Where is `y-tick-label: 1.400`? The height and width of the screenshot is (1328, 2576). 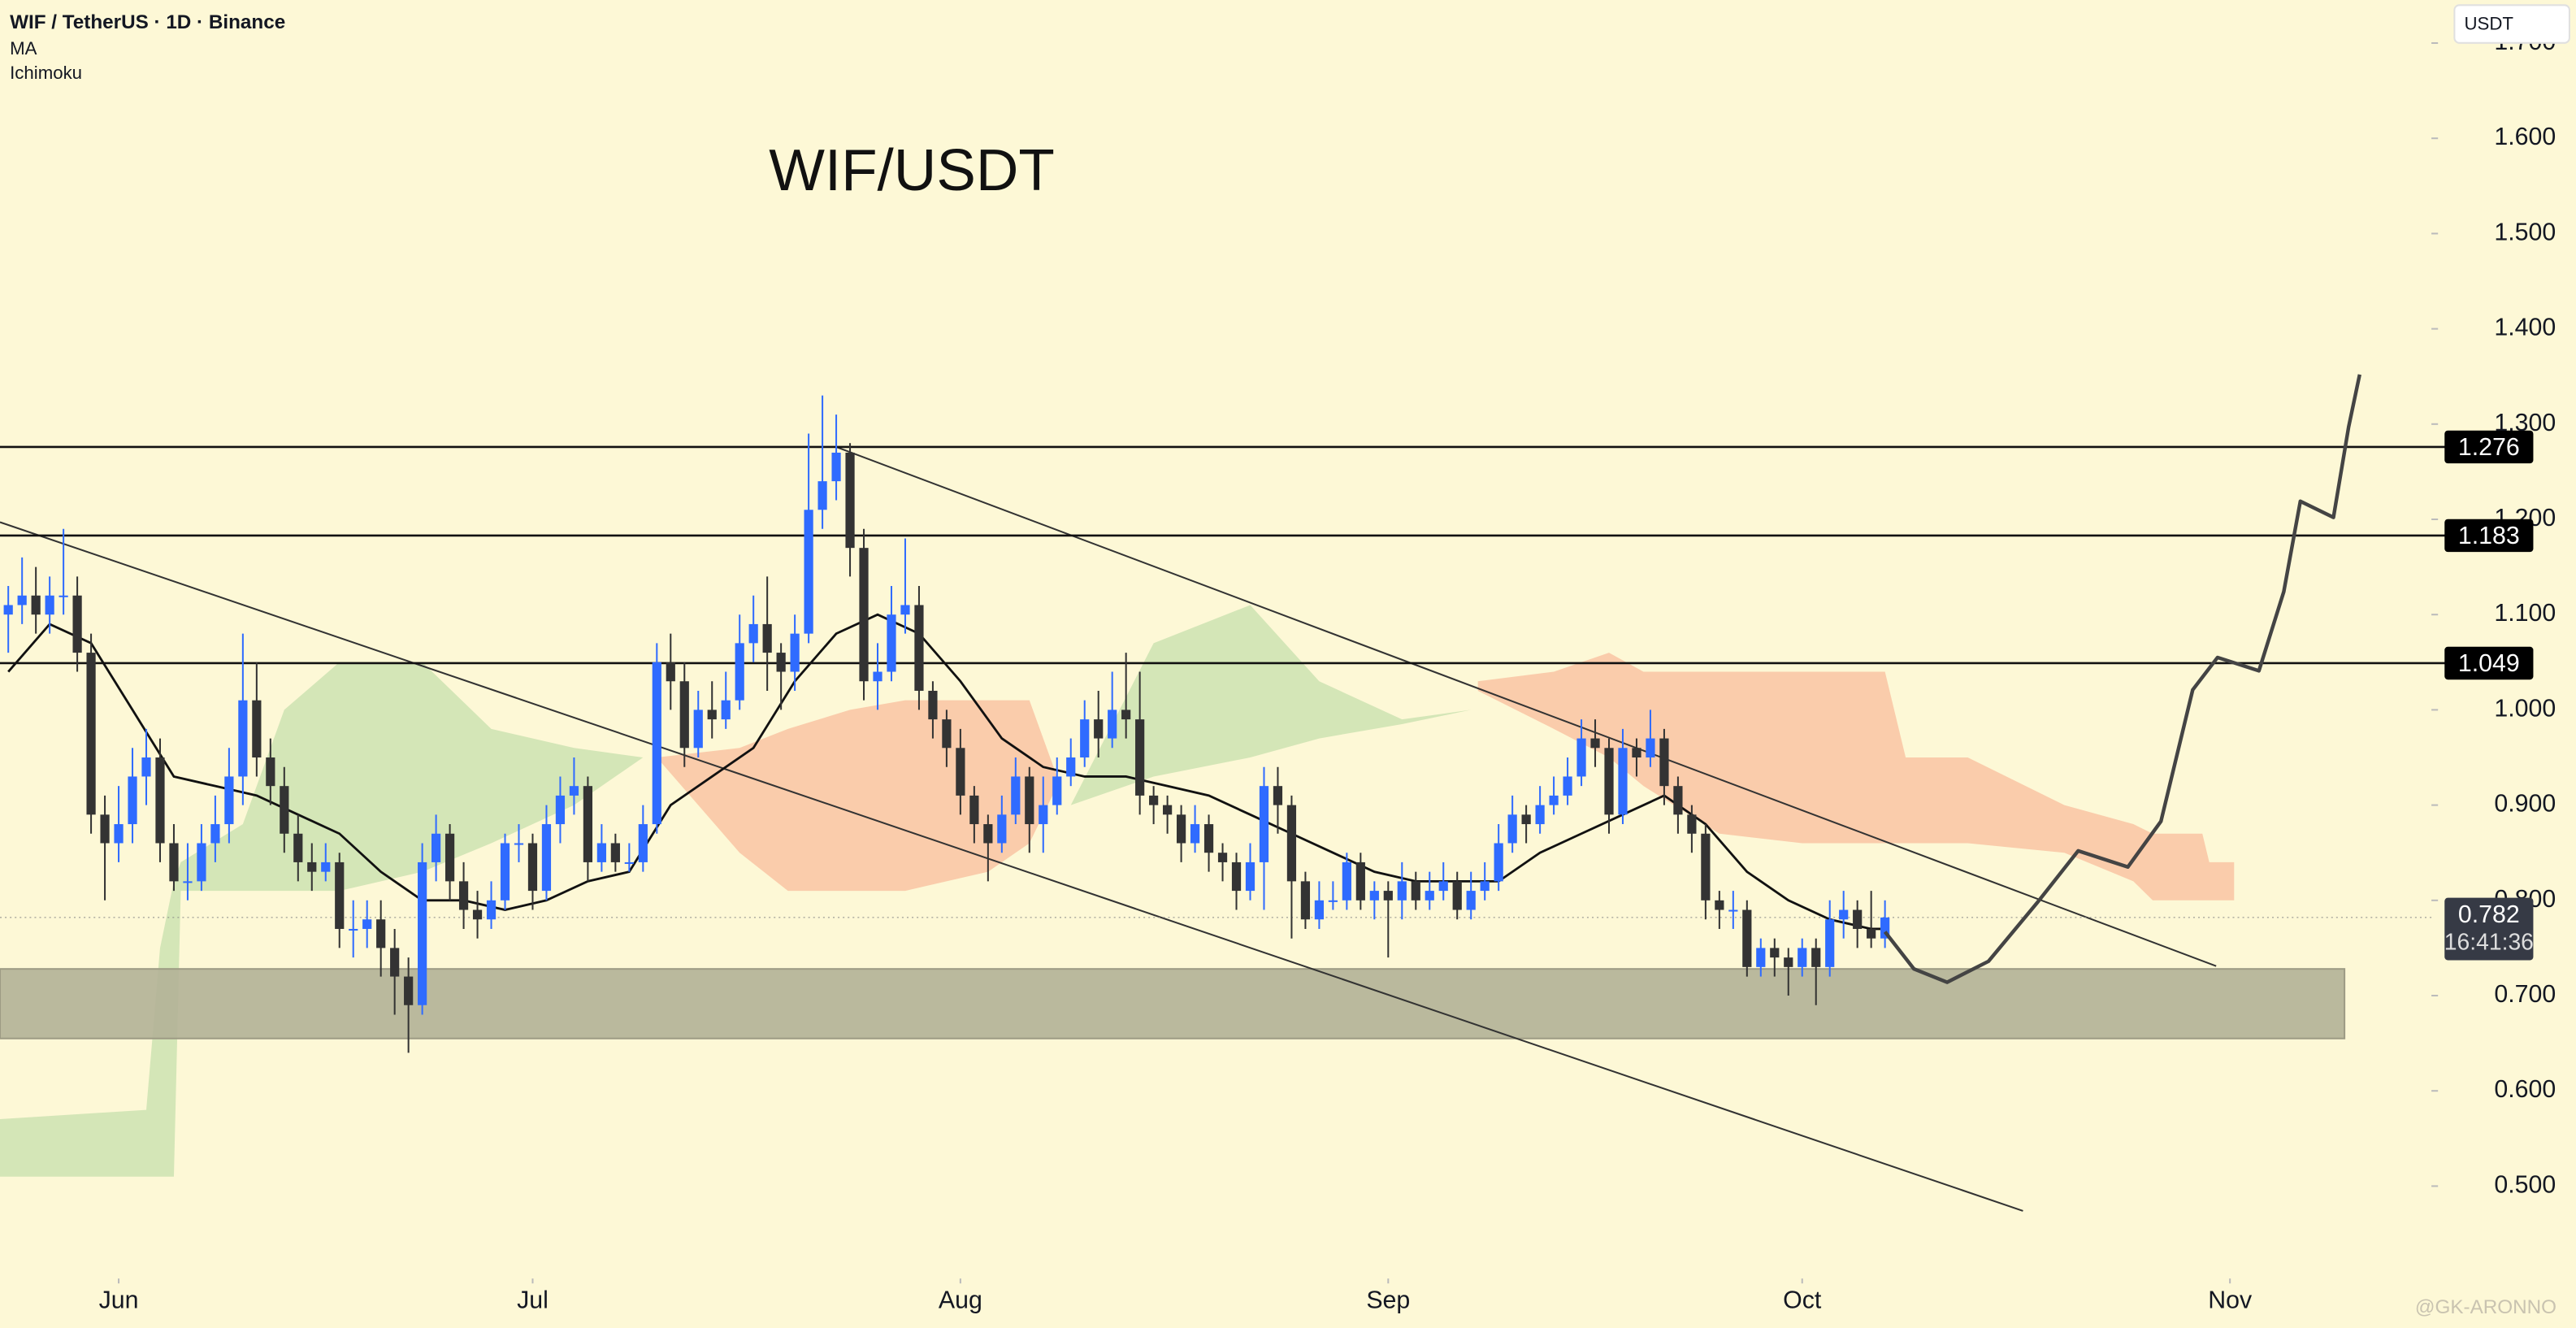 y-tick-label: 1.400 is located at coordinates (2525, 328).